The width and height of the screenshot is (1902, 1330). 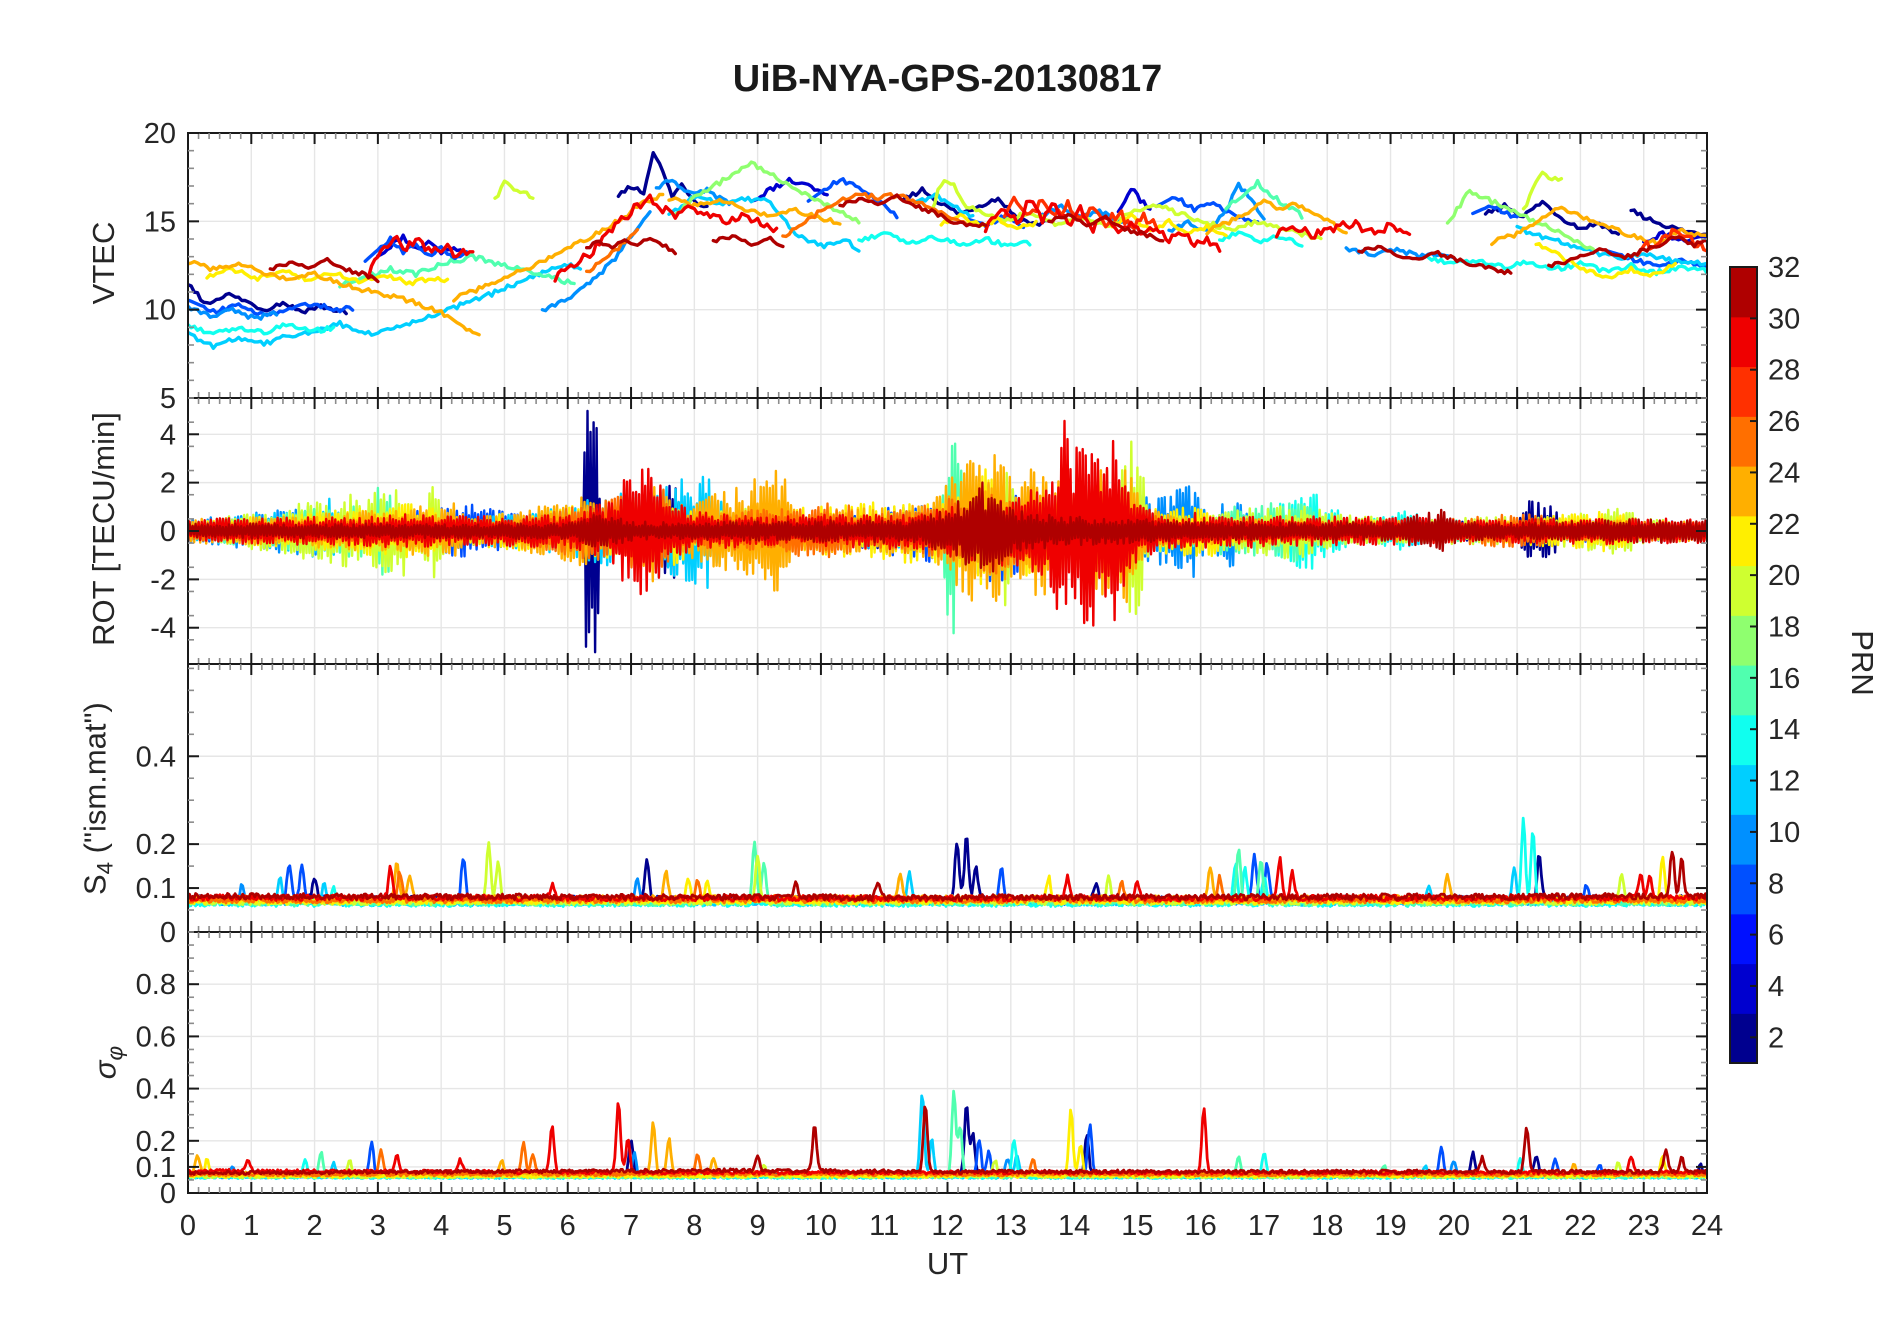 What do you see at coordinates (1784, 730) in the screenshot?
I see `colorbar-tick-label: 14` at bounding box center [1784, 730].